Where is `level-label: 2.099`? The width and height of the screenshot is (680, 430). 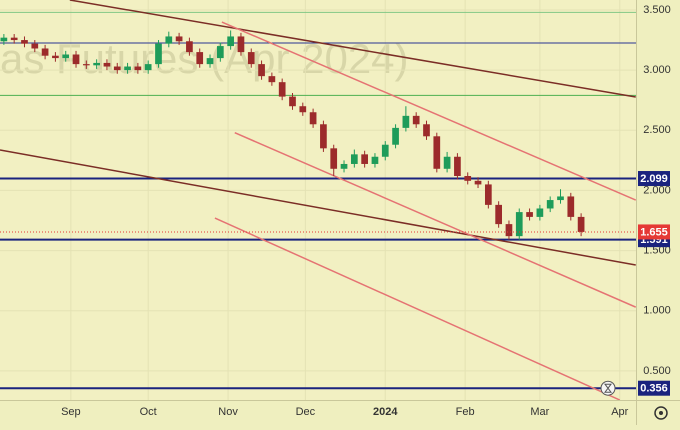 level-label: 2.099 is located at coordinates (654, 179).